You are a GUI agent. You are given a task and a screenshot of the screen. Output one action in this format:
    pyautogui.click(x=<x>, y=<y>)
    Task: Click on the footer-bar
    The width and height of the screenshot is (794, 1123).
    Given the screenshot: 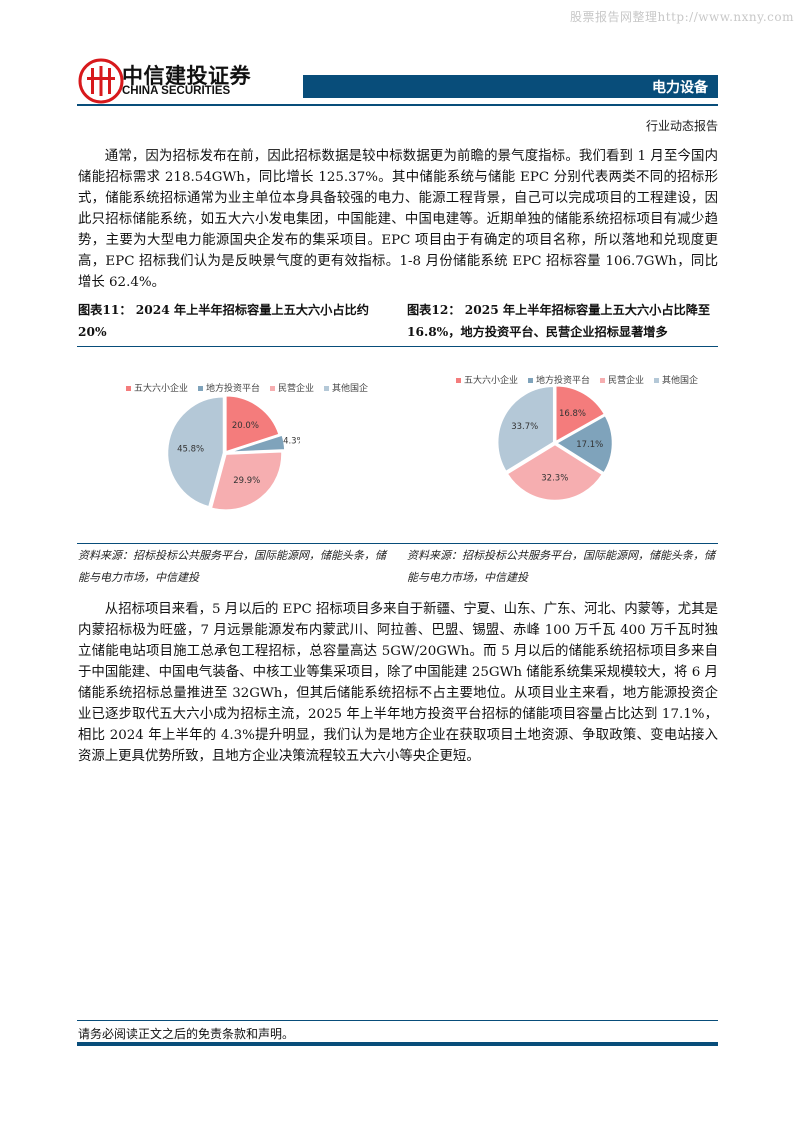 What is the action you would take?
    pyautogui.click(x=397, y=1044)
    